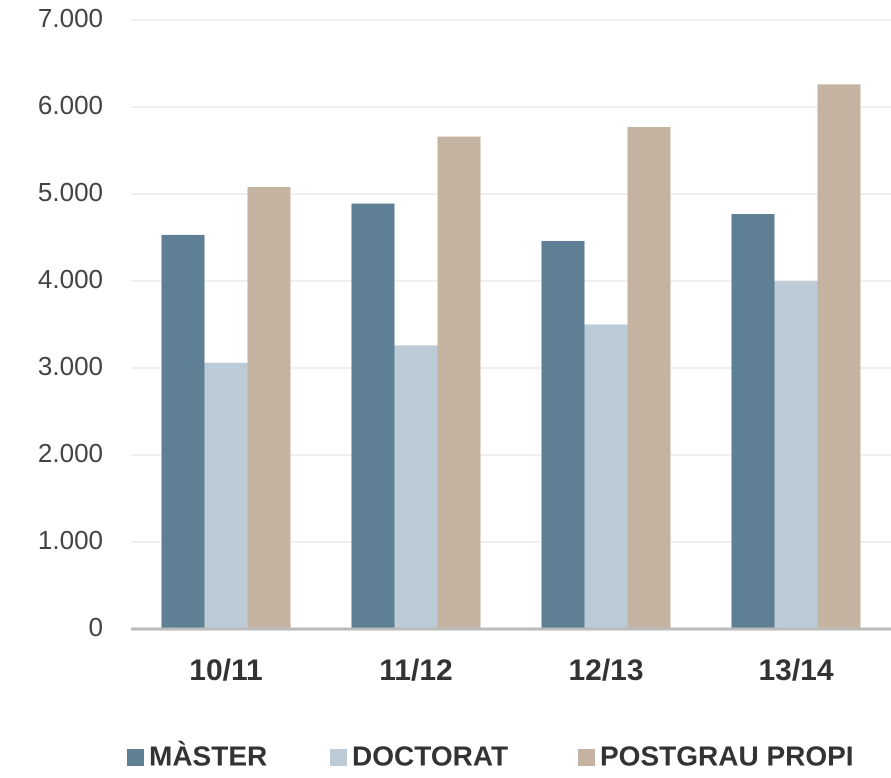 The width and height of the screenshot is (891, 778). What do you see at coordinates (96, 627) in the screenshot?
I see `y-tick-label: 0` at bounding box center [96, 627].